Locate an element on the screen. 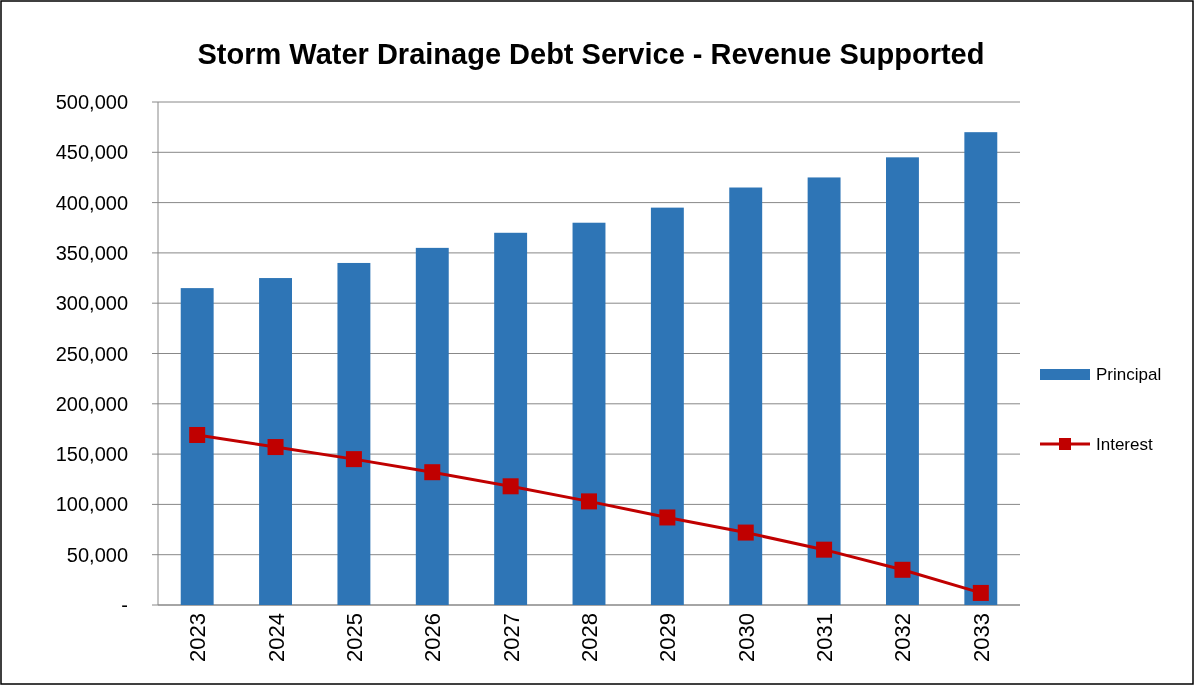 The image size is (1195, 686). x-tick-label: 2031 is located at coordinates (825, 637).